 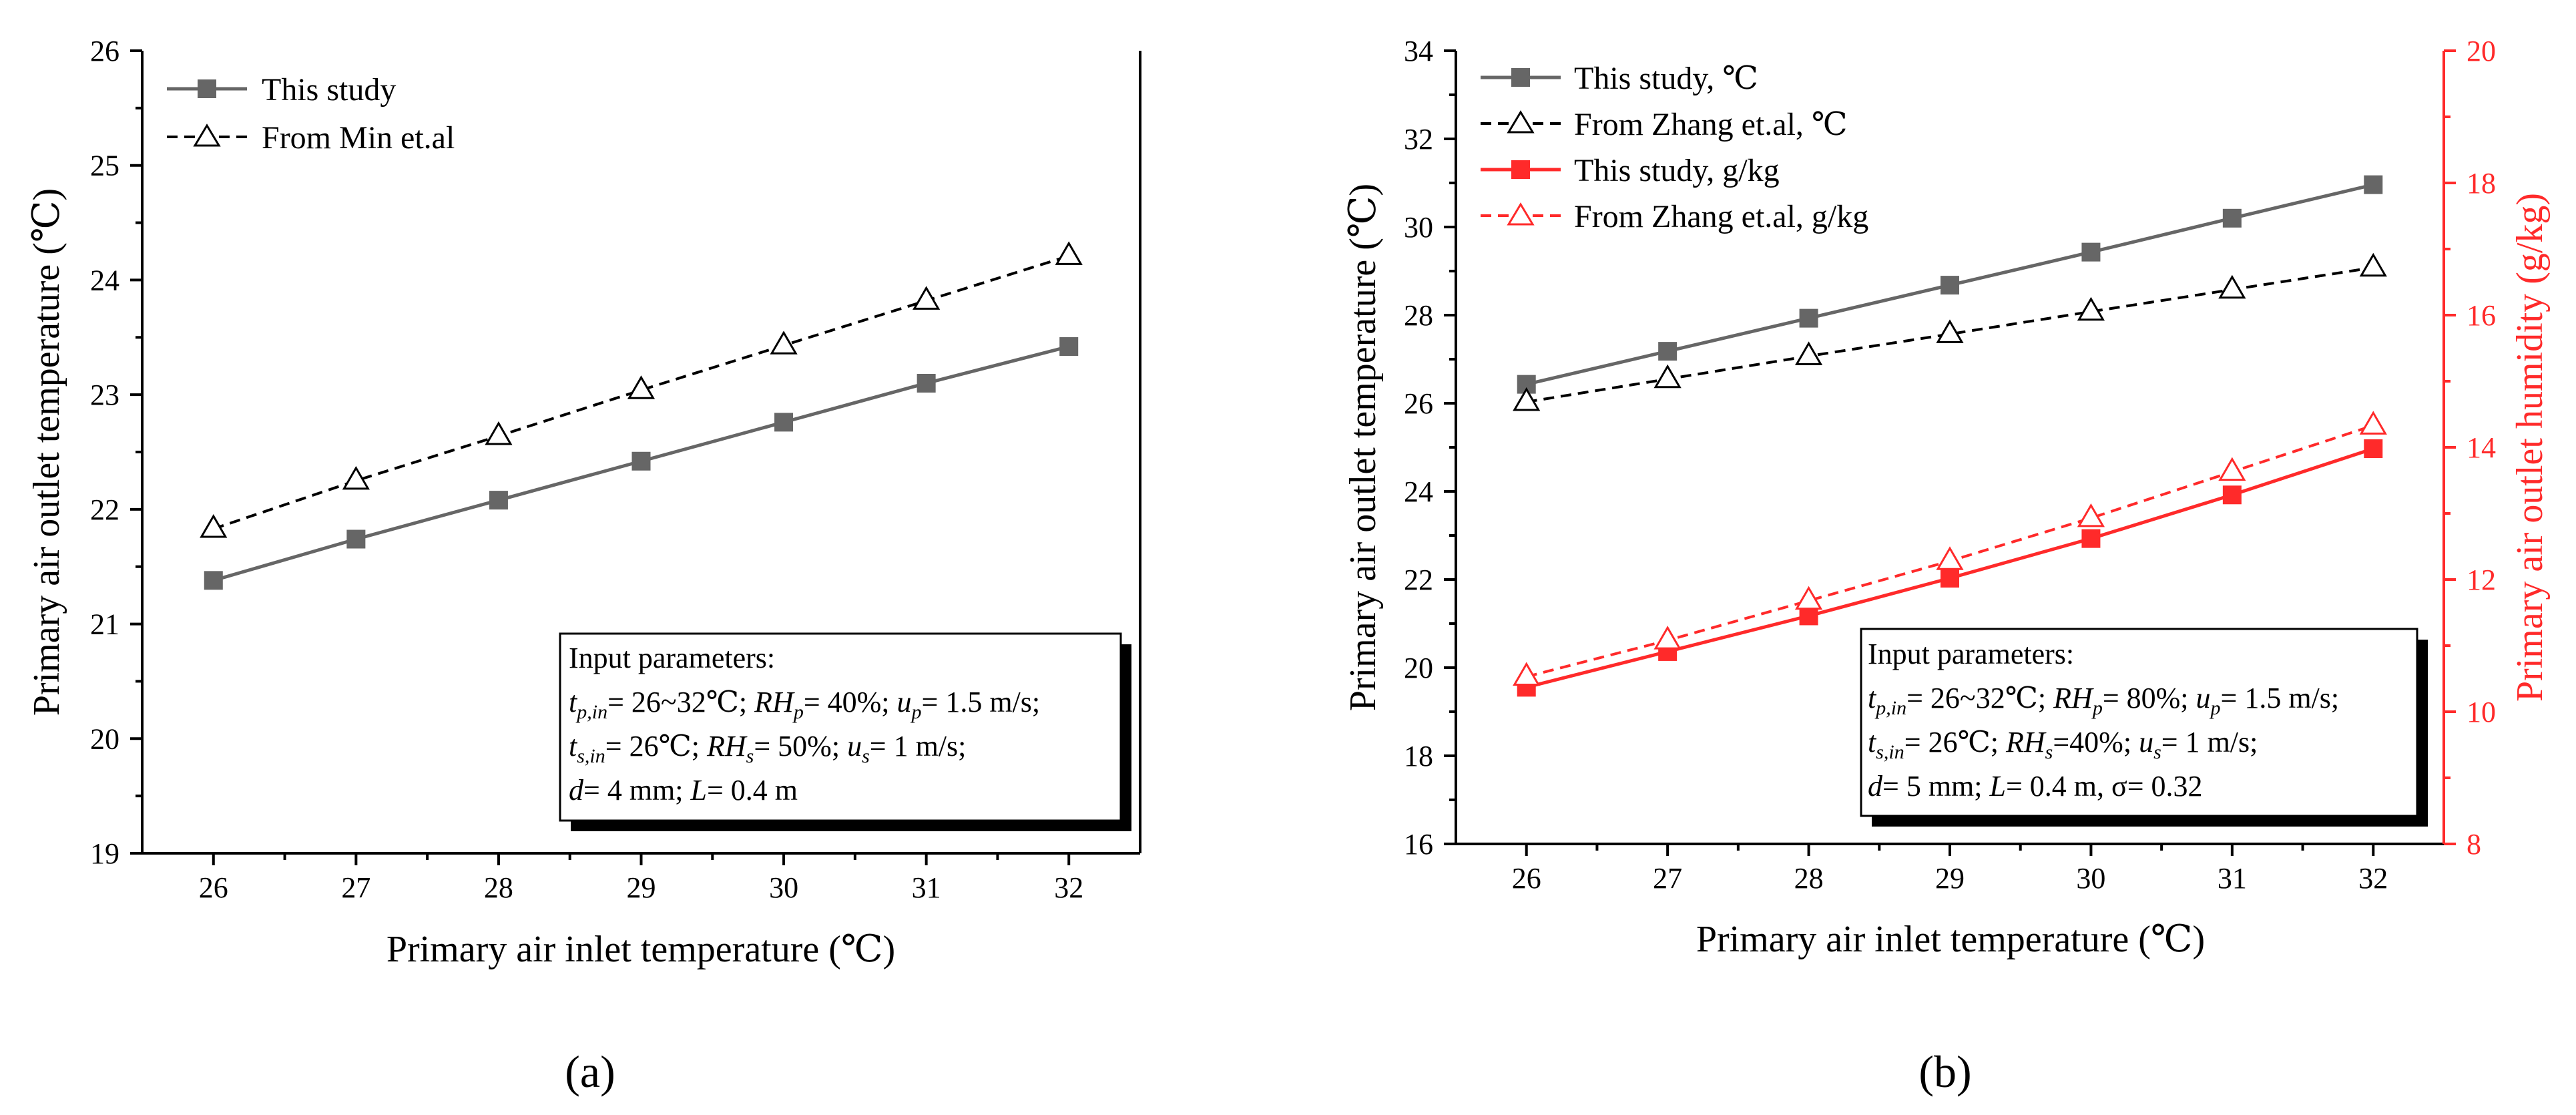 I want to click on panel-a-y-tick-label-24: 24, so click(x=104, y=280).